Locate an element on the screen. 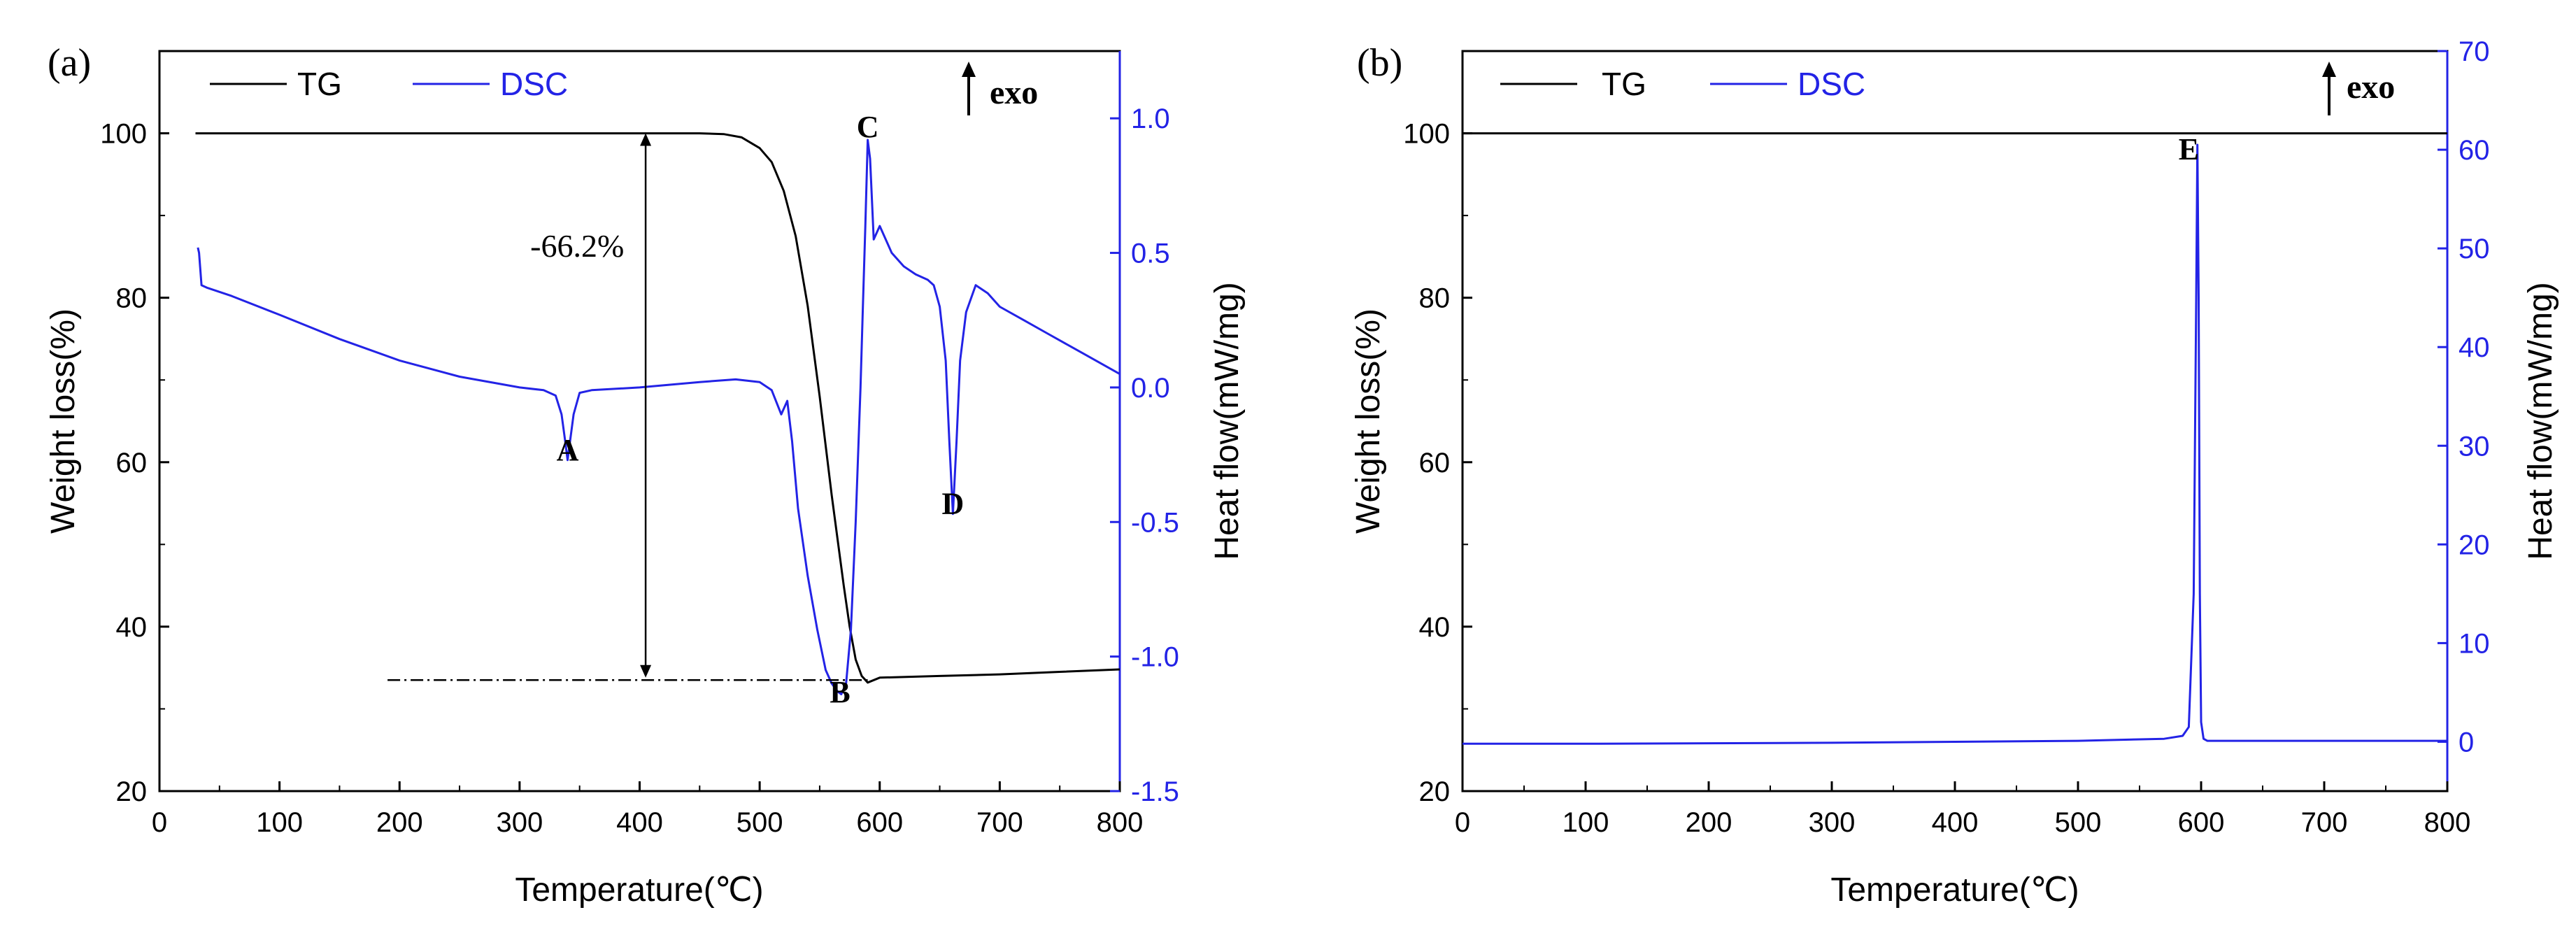 This screenshot has height=931, width=2576. y2-tick-label: 70 is located at coordinates (2474, 52).